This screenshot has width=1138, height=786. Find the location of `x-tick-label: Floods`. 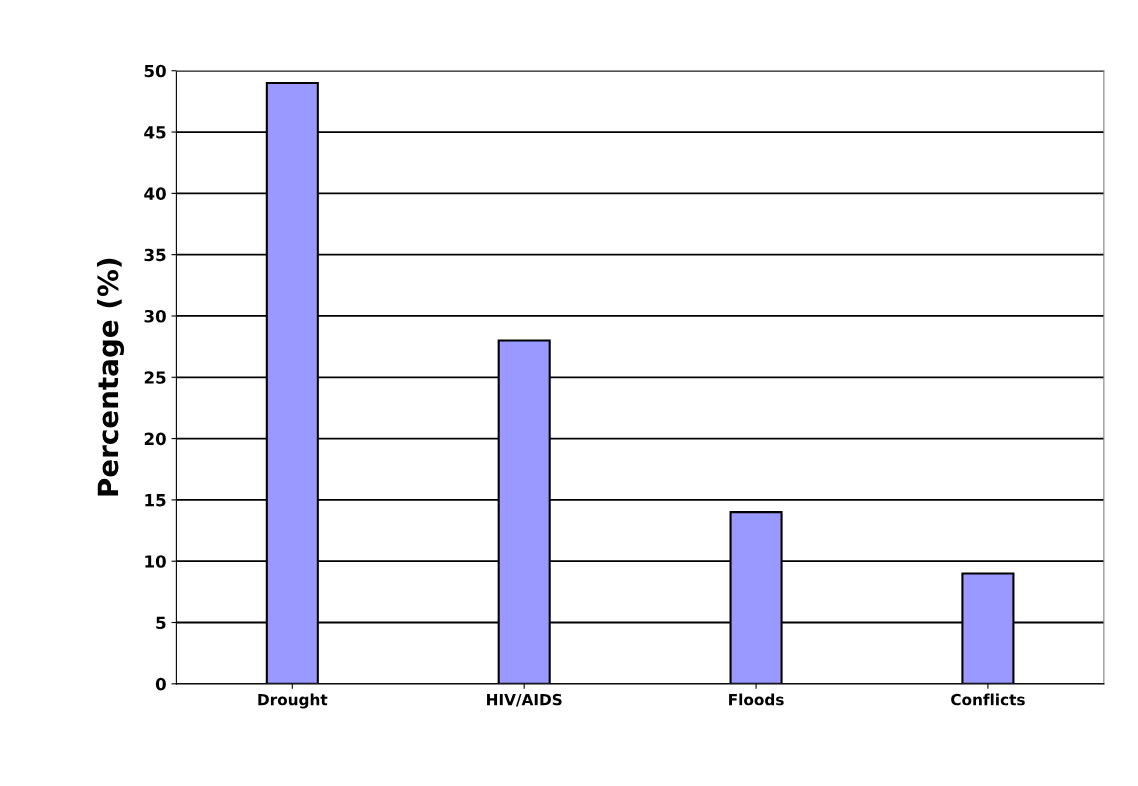

x-tick-label: Floods is located at coordinates (756, 699).